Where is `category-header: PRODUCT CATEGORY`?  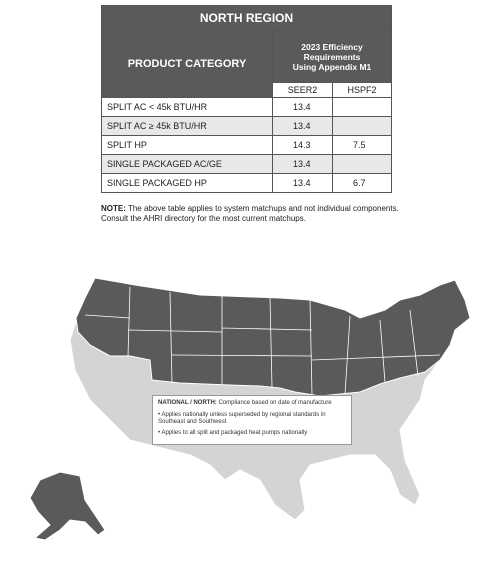 category-header: PRODUCT CATEGORY is located at coordinates (187, 64).